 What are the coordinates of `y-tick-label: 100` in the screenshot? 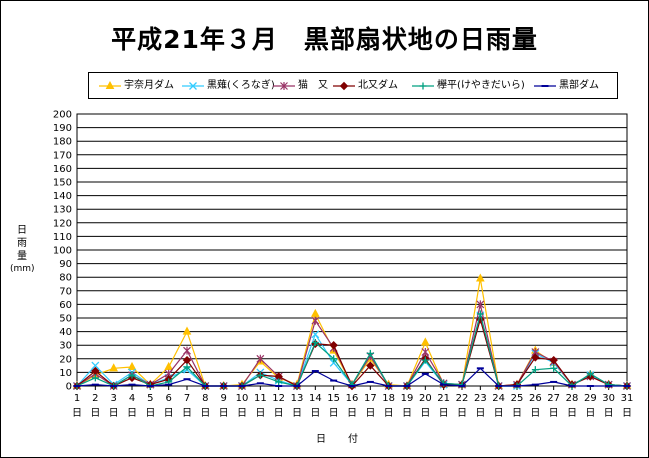 It's located at (62, 251).